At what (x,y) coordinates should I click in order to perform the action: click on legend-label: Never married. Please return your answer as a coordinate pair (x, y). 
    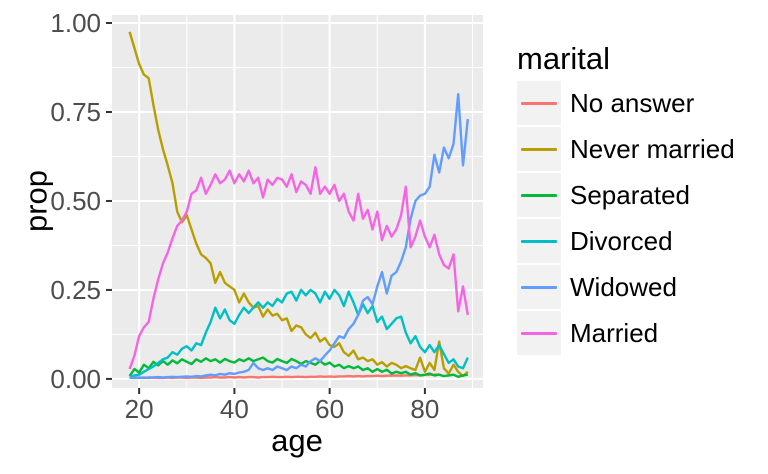
    Looking at the image, I should click on (652, 148).